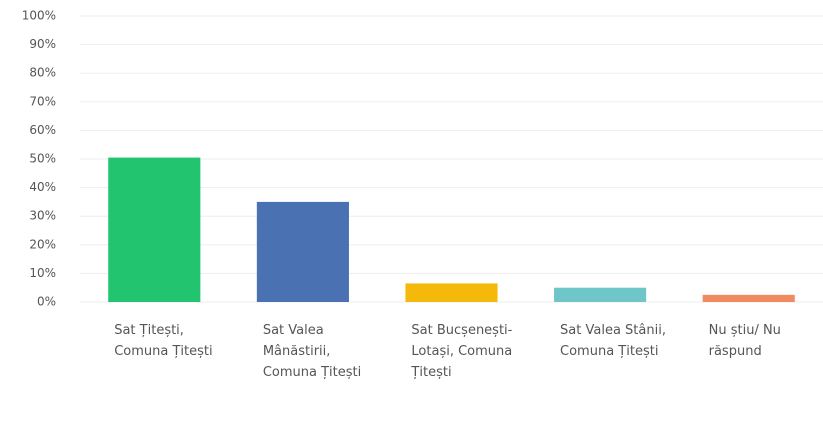 Image resolution: width=823 pixels, height=423 pixels. Describe the element at coordinates (462, 351) in the screenshot. I see `x-tick-label: Sat Bucșenești-Lotași, Comuna Țitești` at that location.